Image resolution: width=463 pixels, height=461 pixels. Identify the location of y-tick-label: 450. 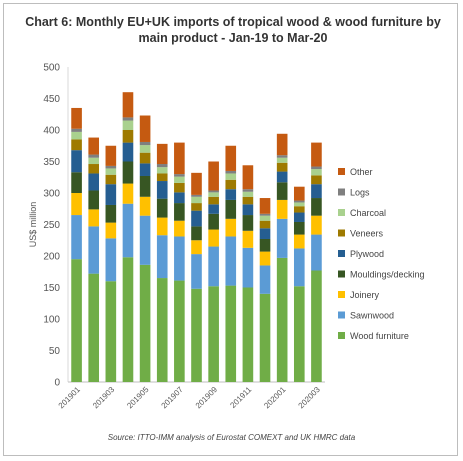
(51, 99).